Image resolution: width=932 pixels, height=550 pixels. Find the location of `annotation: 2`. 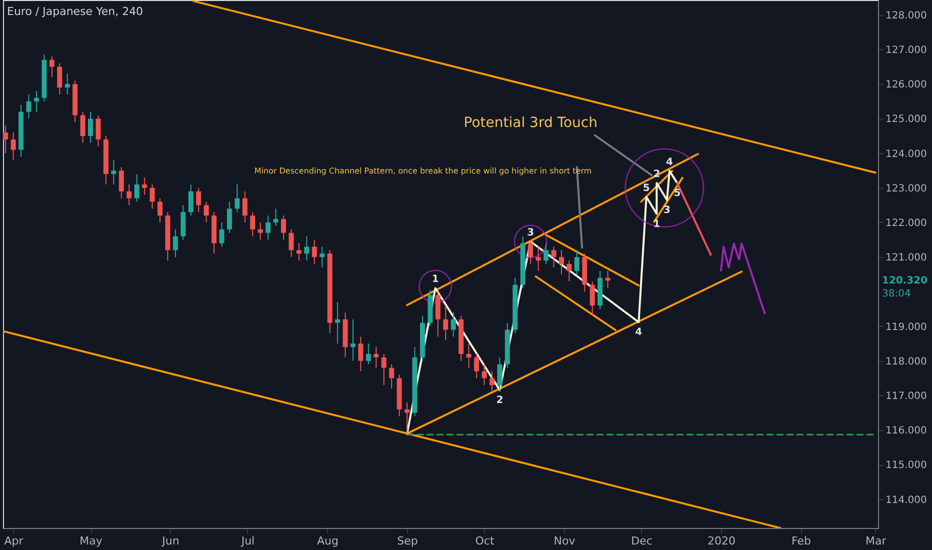

annotation: 2 is located at coordinates (500, 400).